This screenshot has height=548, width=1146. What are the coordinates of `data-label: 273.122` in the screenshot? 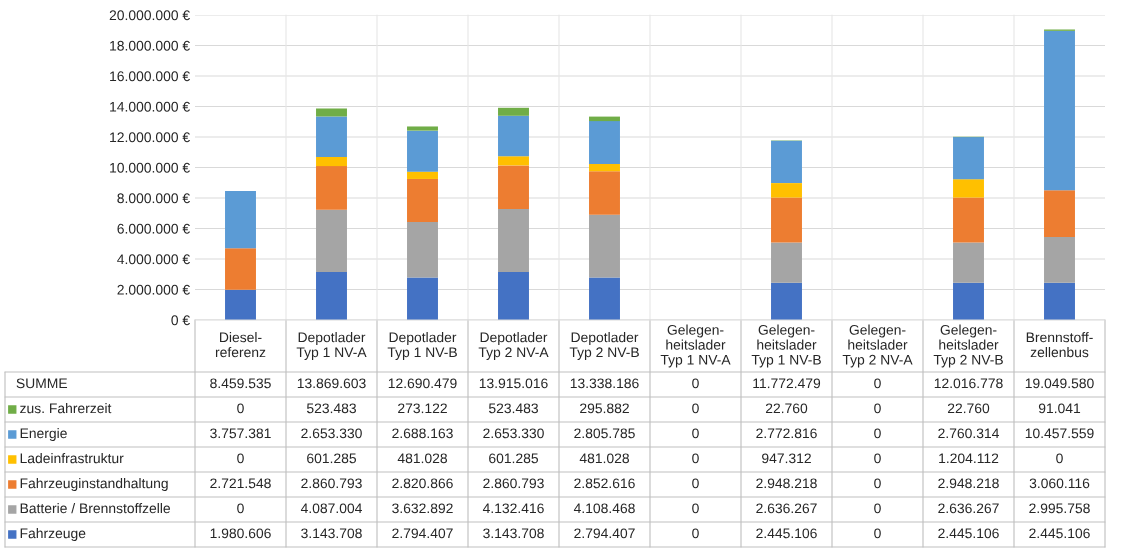 It's located at (422, 408).